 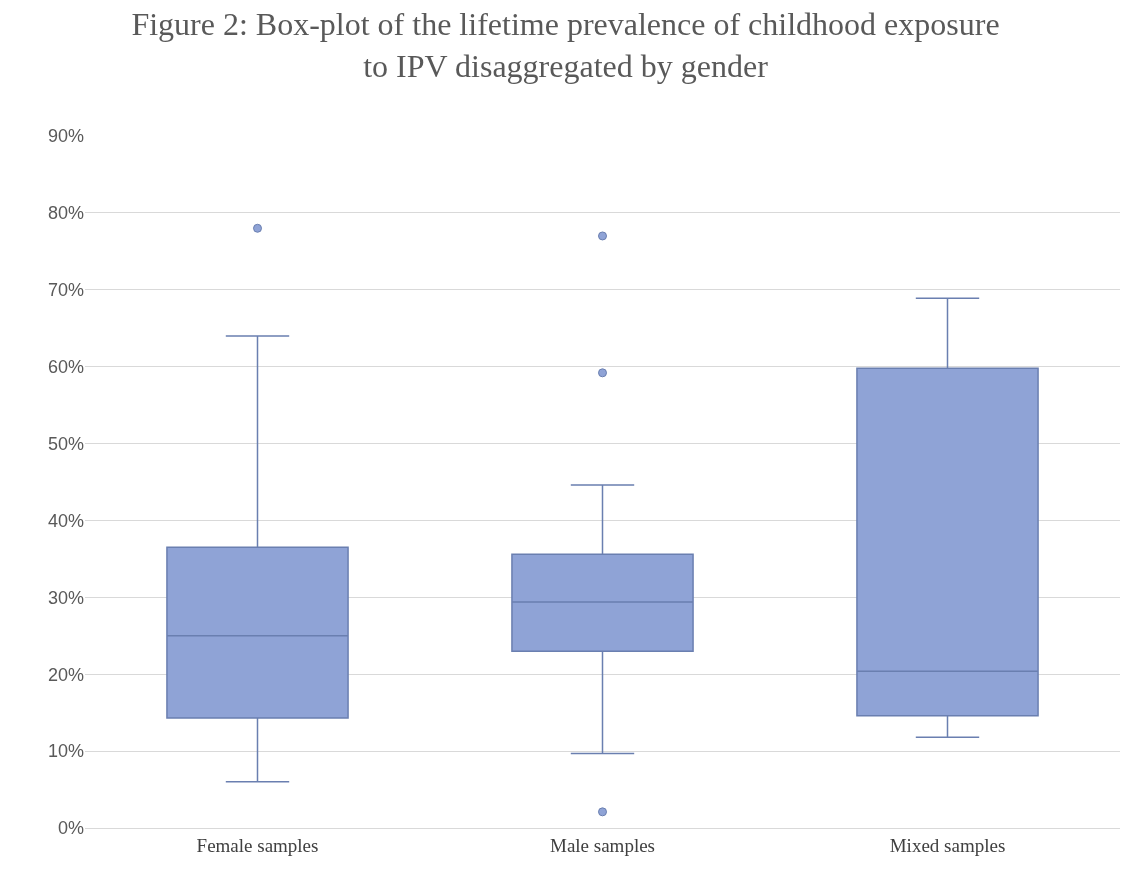 I want to click on y-tick-label: 30%, so click(x=65, y=597).